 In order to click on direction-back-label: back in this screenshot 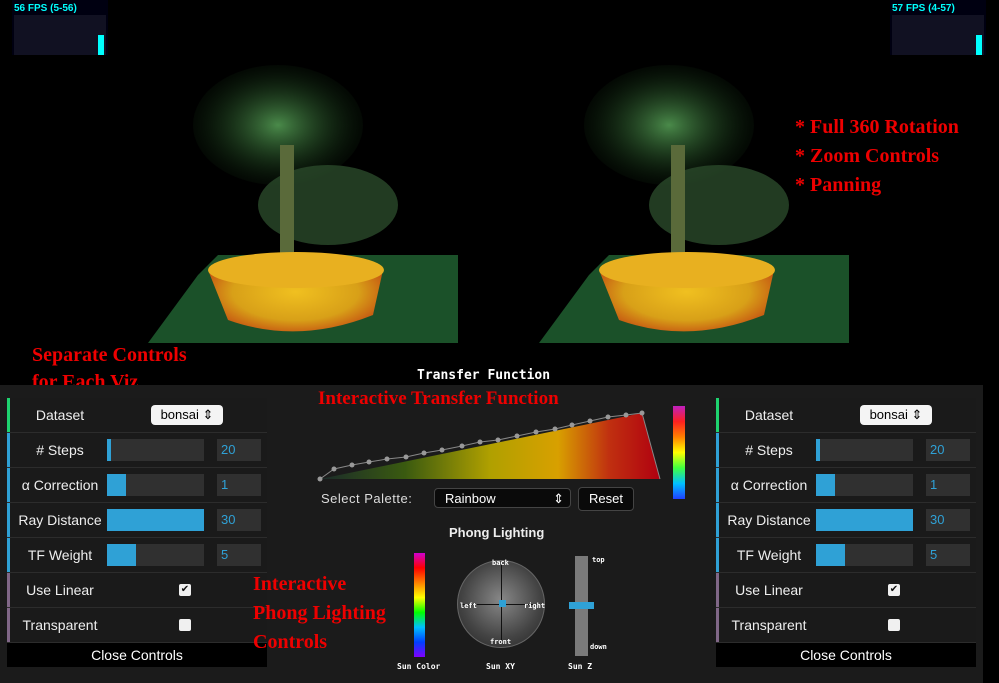, I will do `click(500, 563)`.